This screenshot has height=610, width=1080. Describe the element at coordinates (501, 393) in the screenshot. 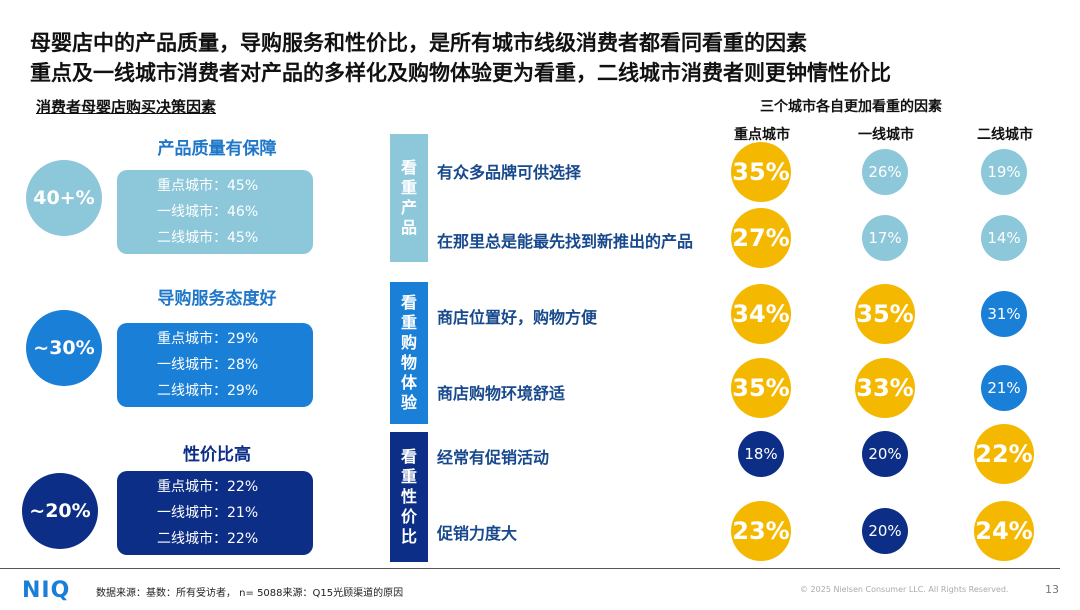

I see `row-label: 商店购物环境舒适` at that location.